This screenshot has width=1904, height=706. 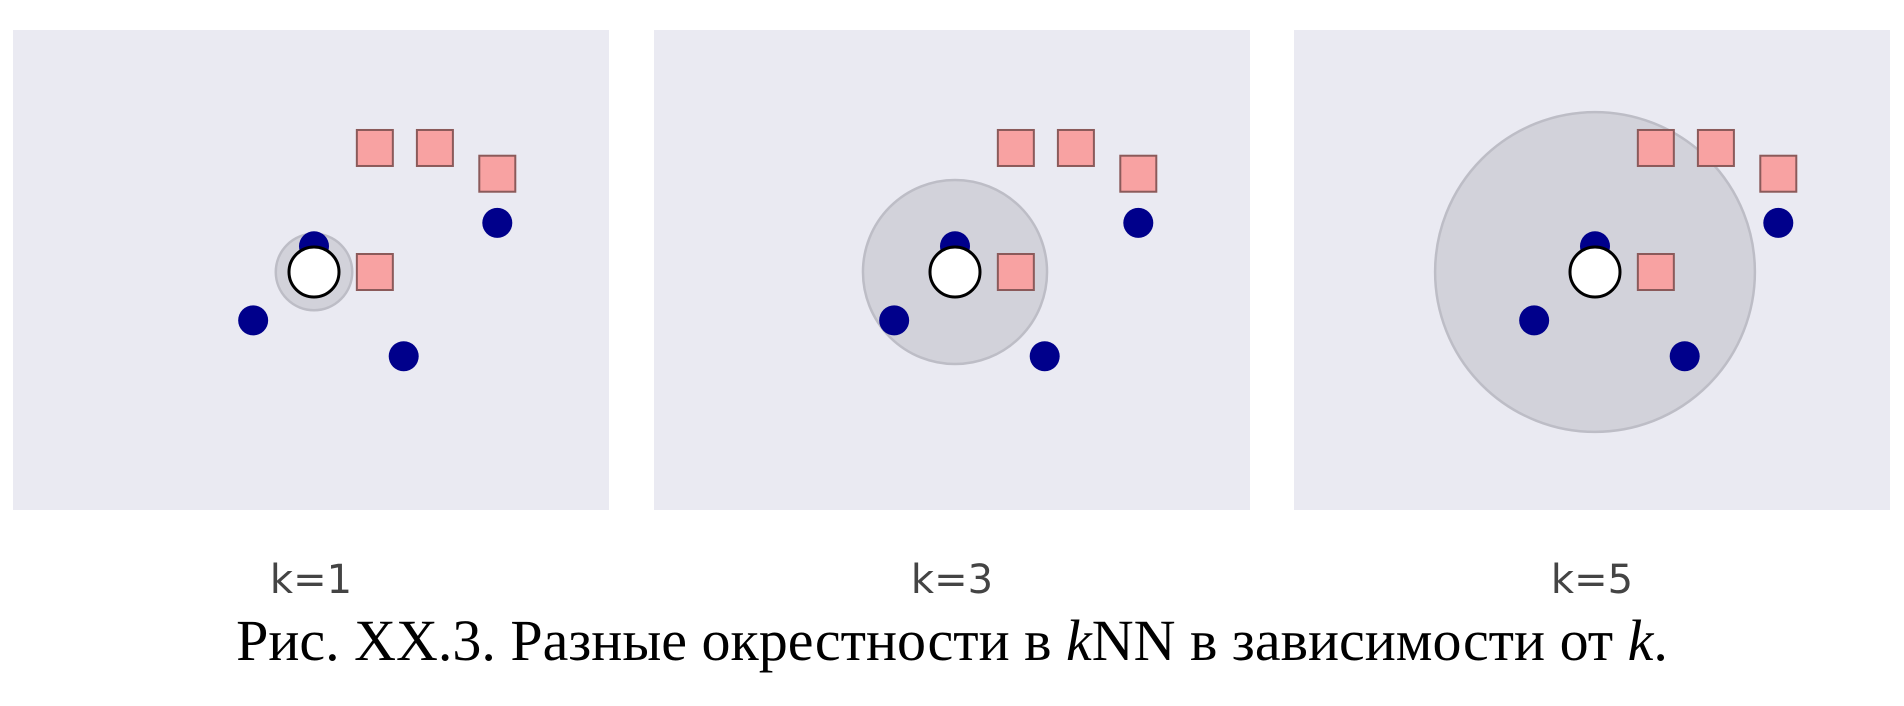 What do you see at coordinates (651, 640) in the screenshot?
I see `caption-prefix: Рис. XX.3. Разные окрестности в` at bounding box center [651, 640].